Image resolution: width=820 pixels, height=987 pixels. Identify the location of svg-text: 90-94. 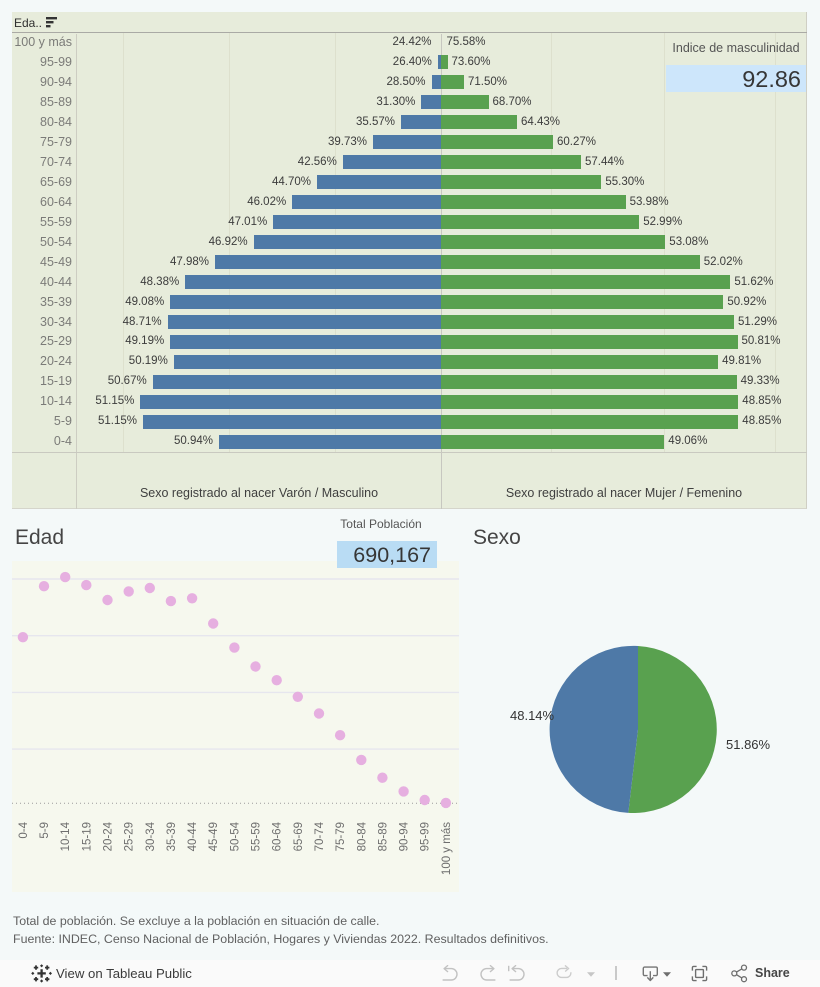
(405, 836).